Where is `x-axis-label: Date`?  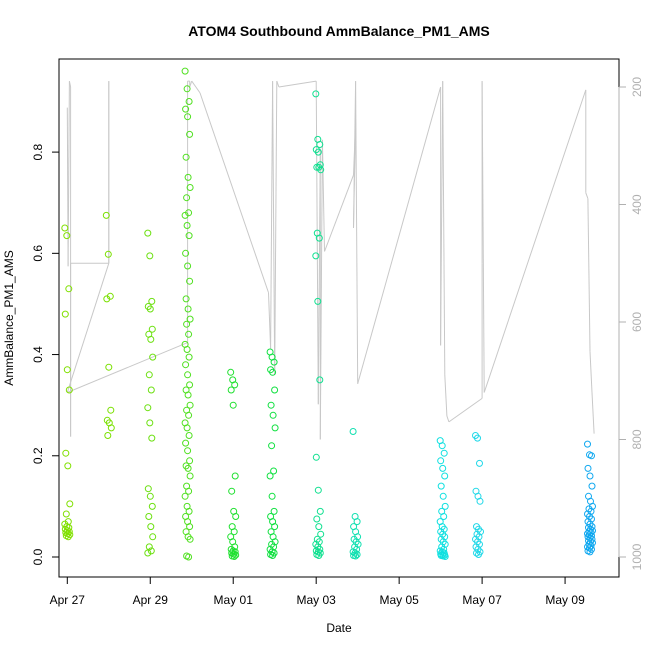
x-axis-label: Date is located at coordinates (339, 628).